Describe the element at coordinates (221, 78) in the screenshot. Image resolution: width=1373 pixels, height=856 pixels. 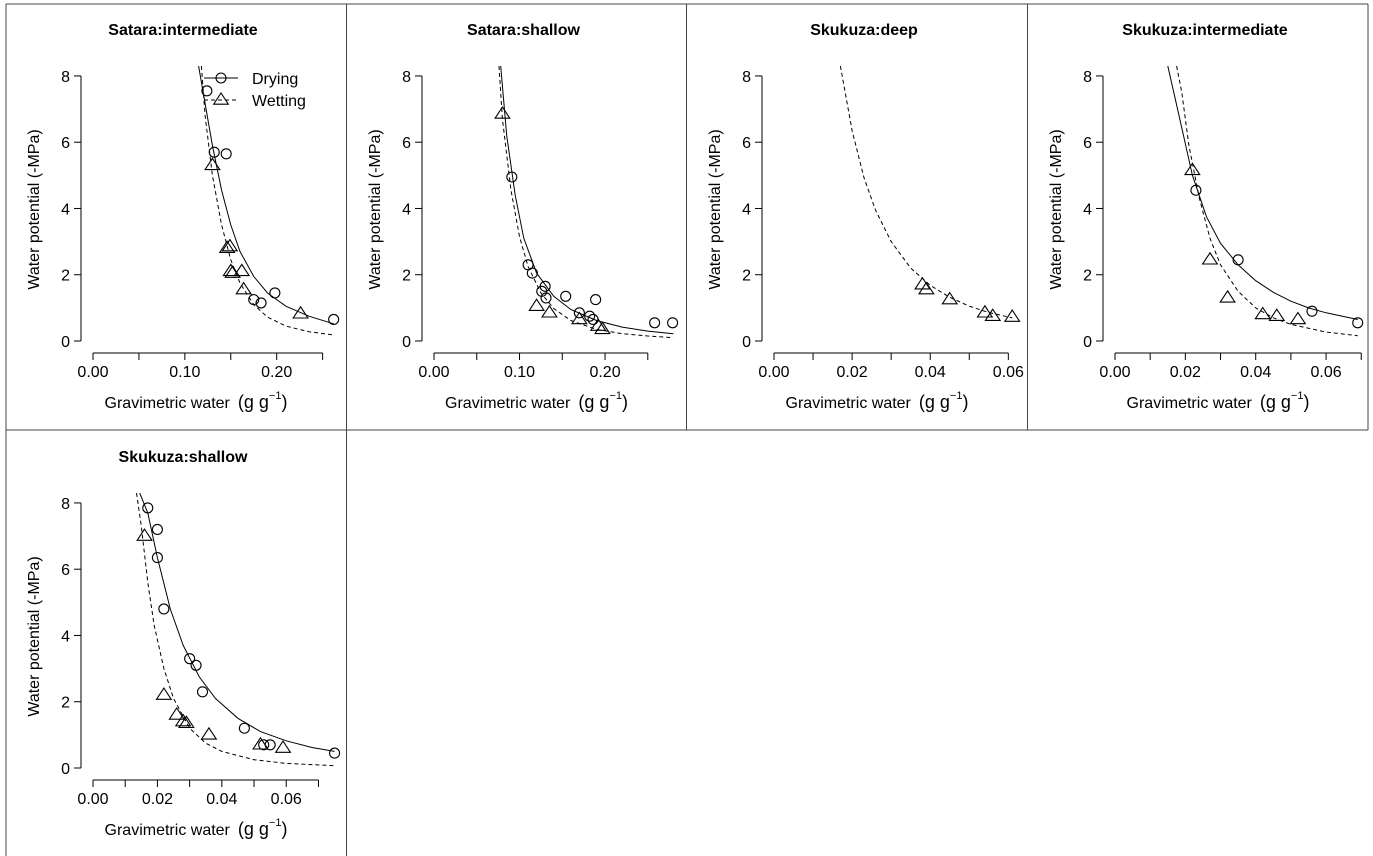
I see `legend-marker` at that location.